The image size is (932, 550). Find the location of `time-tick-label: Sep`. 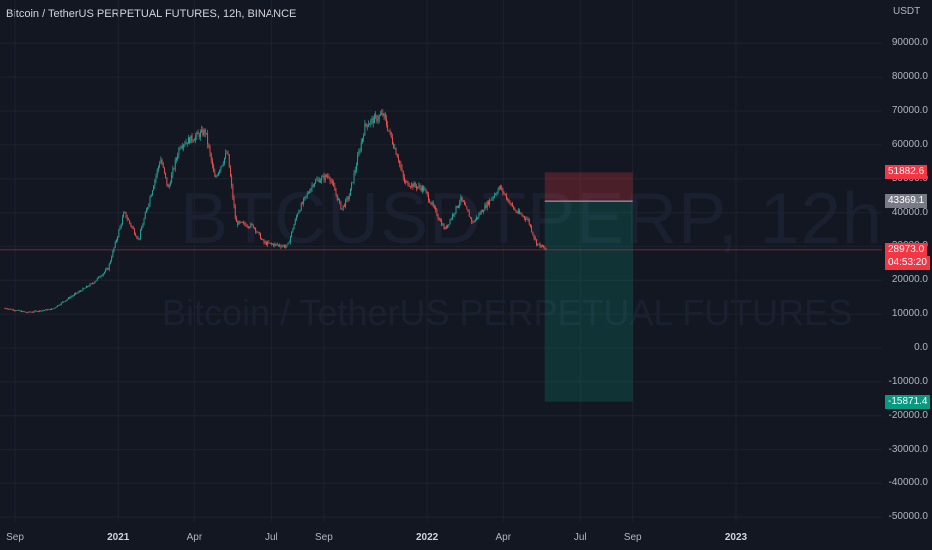

time-tick-label: Sep is located at coordinates (15, 537).